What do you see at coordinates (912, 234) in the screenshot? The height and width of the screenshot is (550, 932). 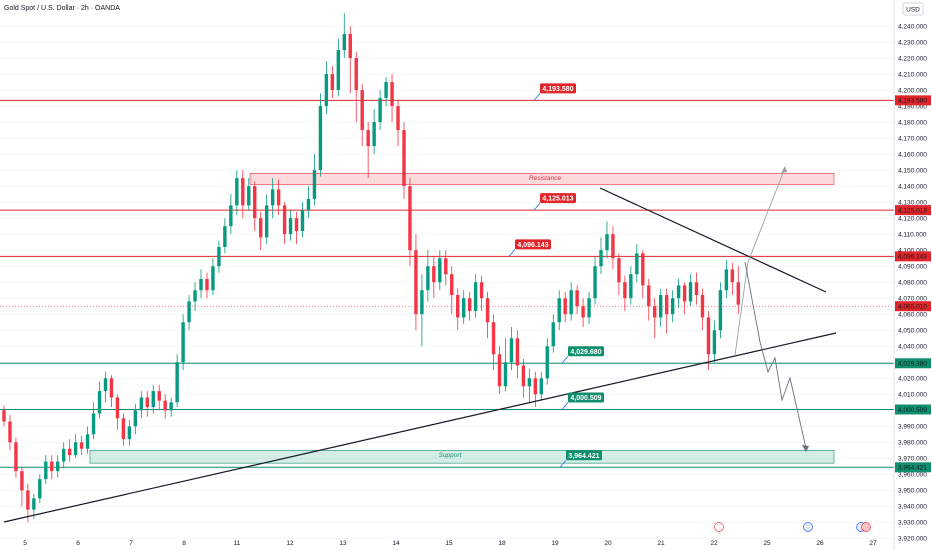 I see `price-tick-label: 4,110.000` at bounding box center [912, 234].